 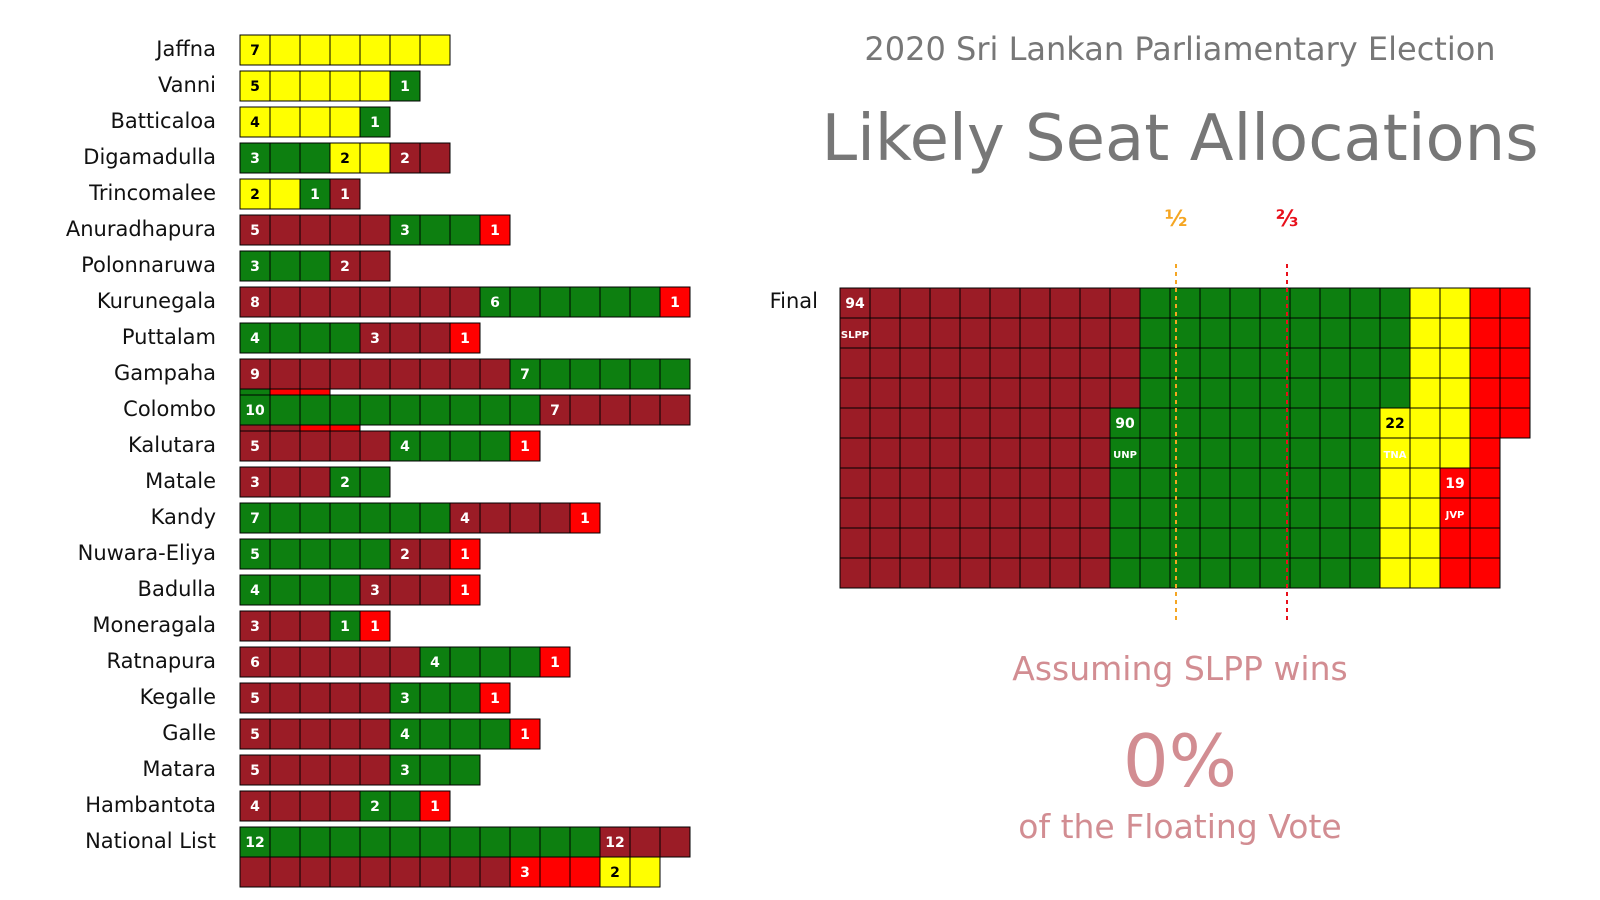 What do you see at coordinates (179, 769) in the screenshot?
I see `district-label: Matara` at bounding box center [179, 769].